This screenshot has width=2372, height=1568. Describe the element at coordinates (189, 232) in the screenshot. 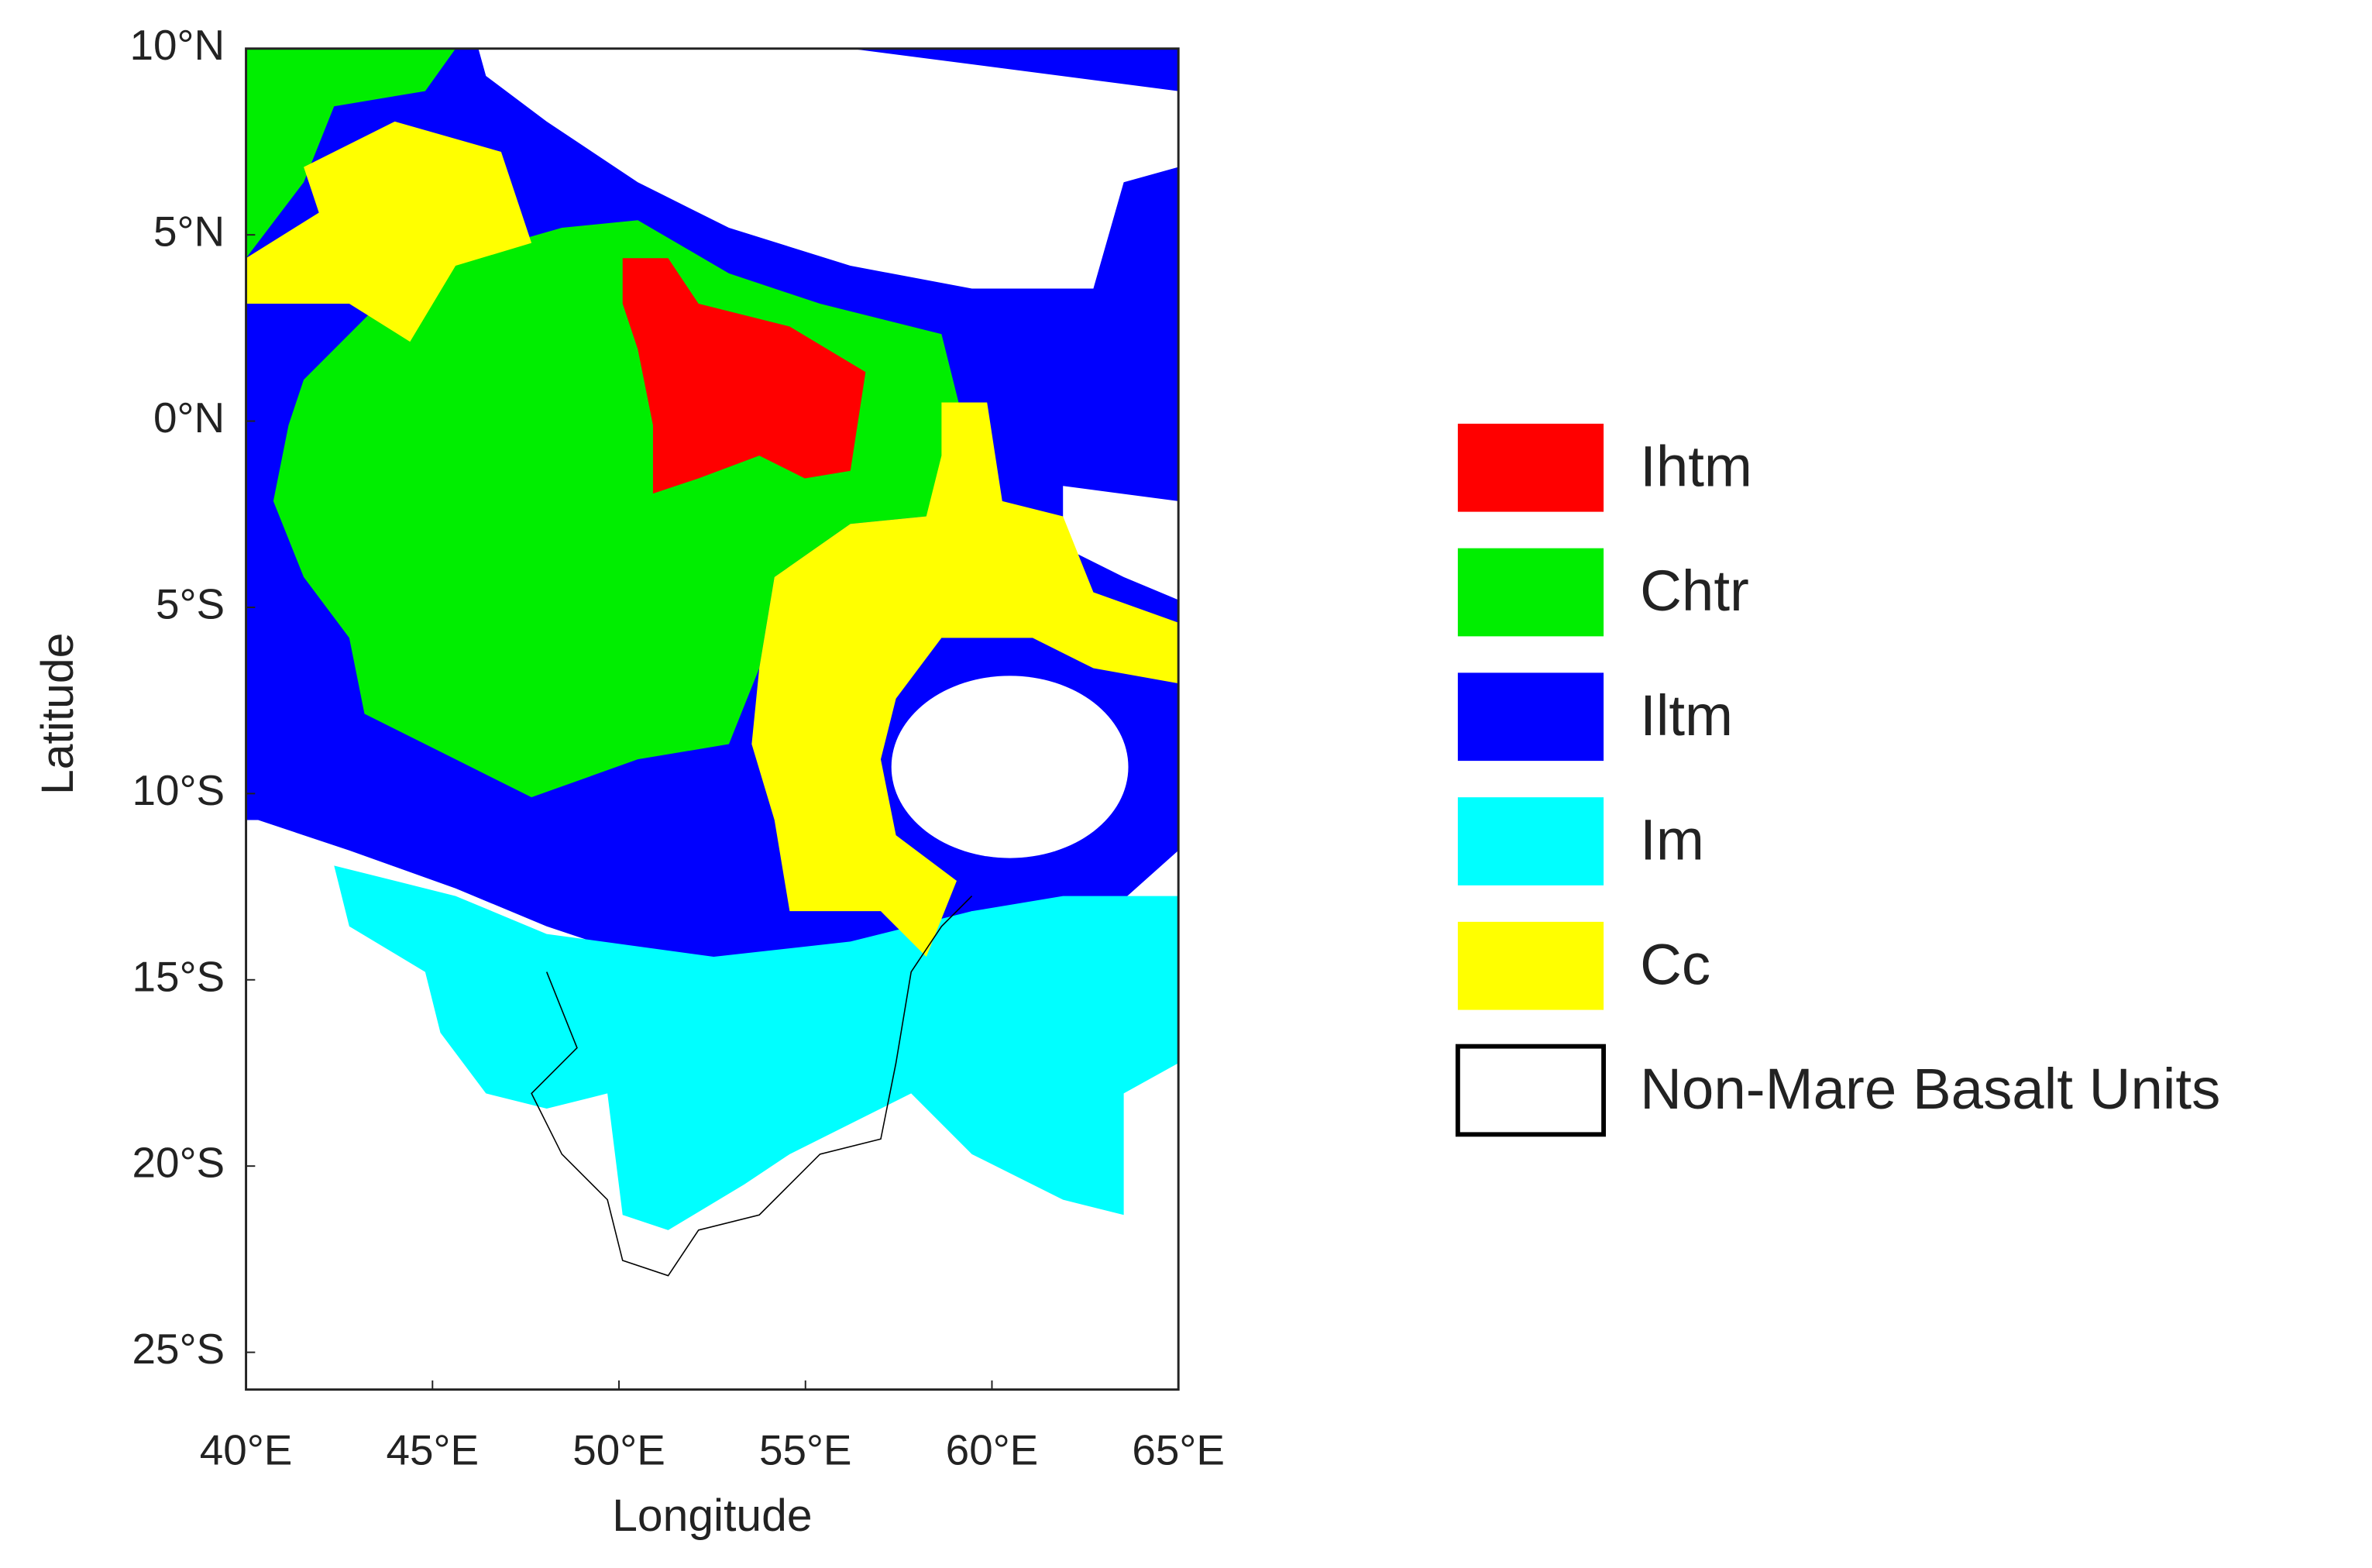

I see `y-tick-label: 5°N` at that location.